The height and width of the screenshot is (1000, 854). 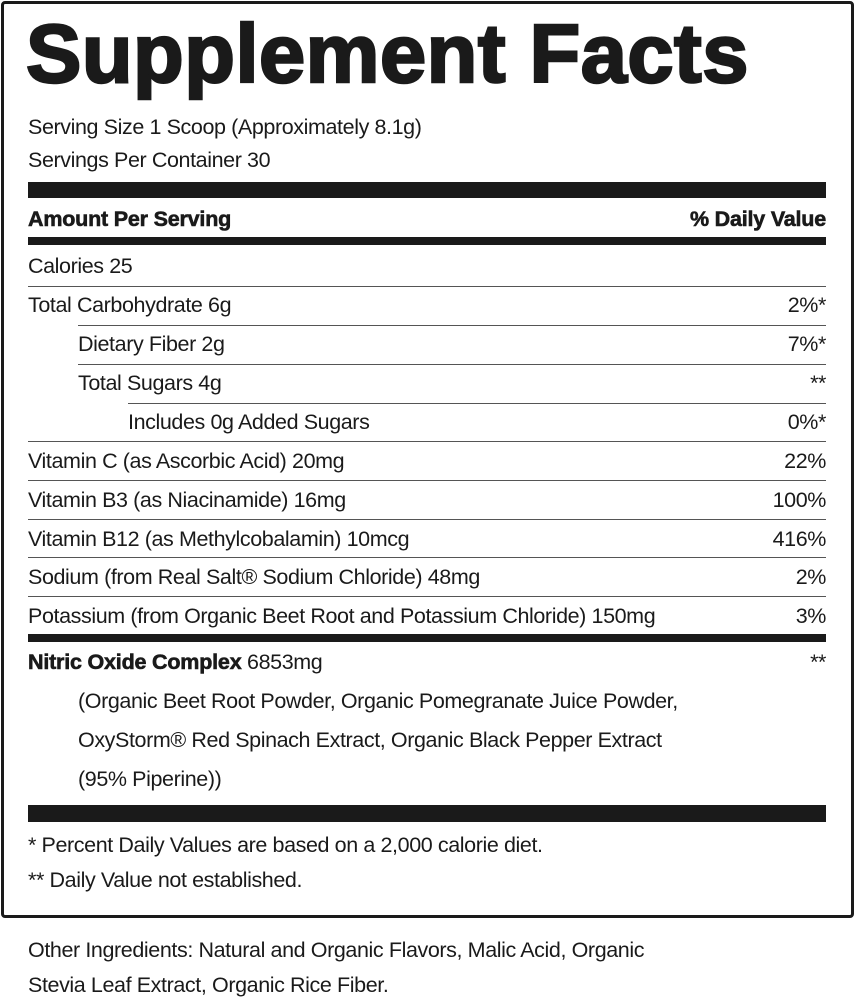 I want to click on nutrient-label: Vitamin B3 (as Niacinamide) 16mg, so click(x=187, y=500).